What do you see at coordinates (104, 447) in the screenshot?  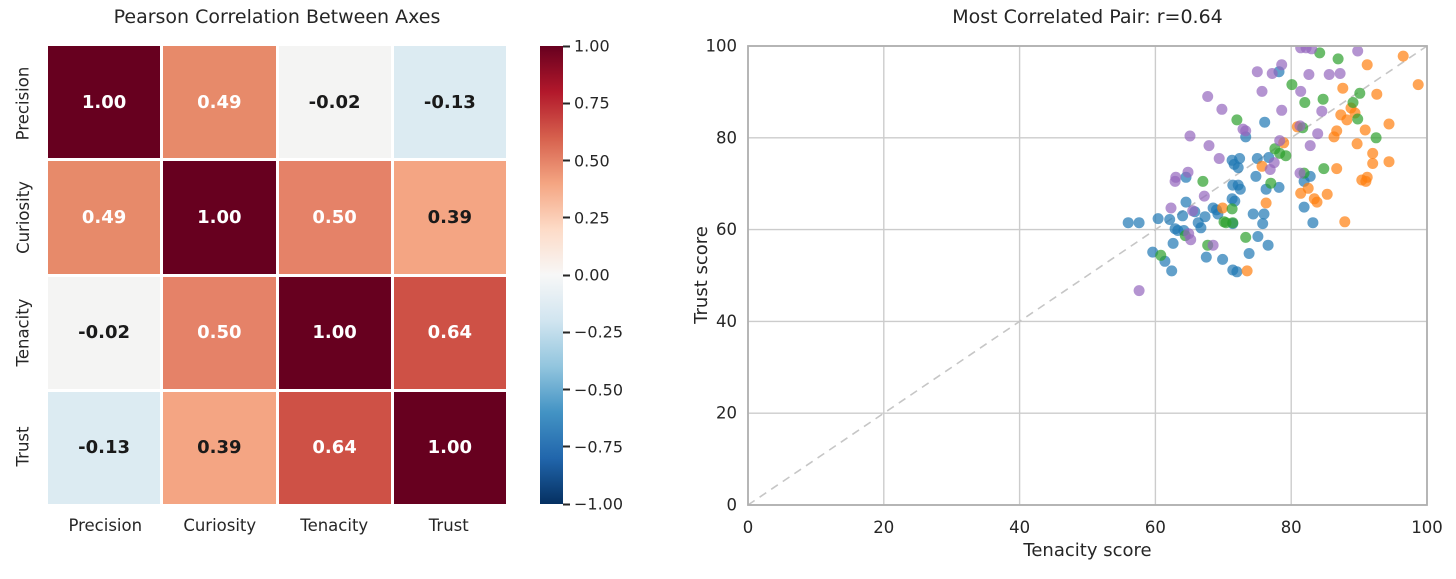 I see `heatmap-cell-Trust-Precision: -0.13` at bounding box center [104, 447].